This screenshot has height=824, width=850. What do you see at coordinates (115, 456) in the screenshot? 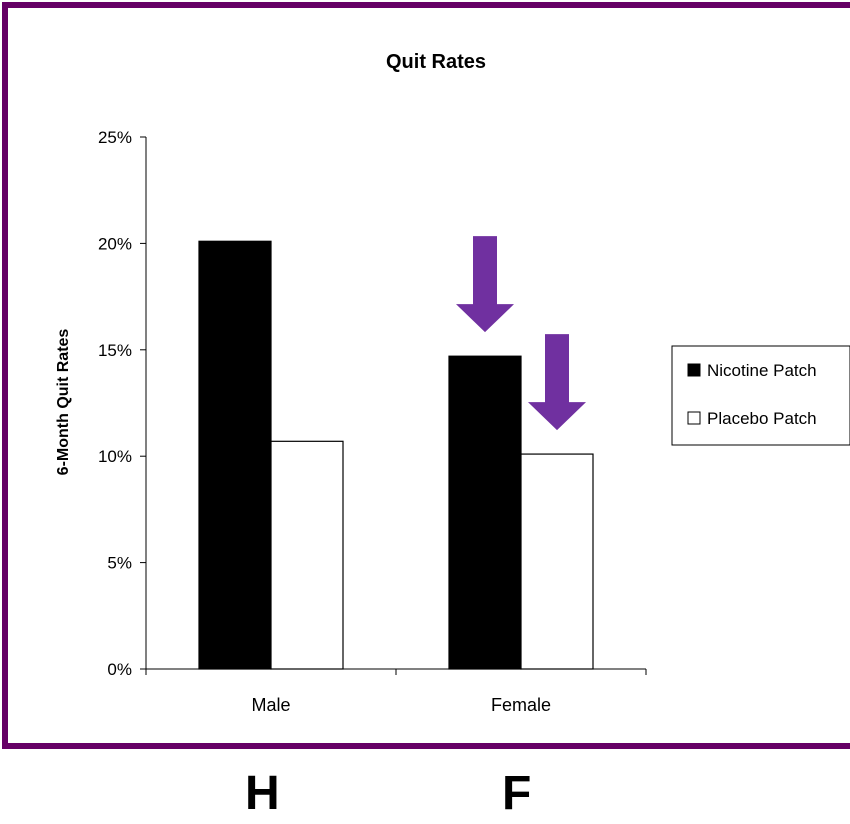
I see `y-tick-label: 10%` at bounding box center [115, 456].